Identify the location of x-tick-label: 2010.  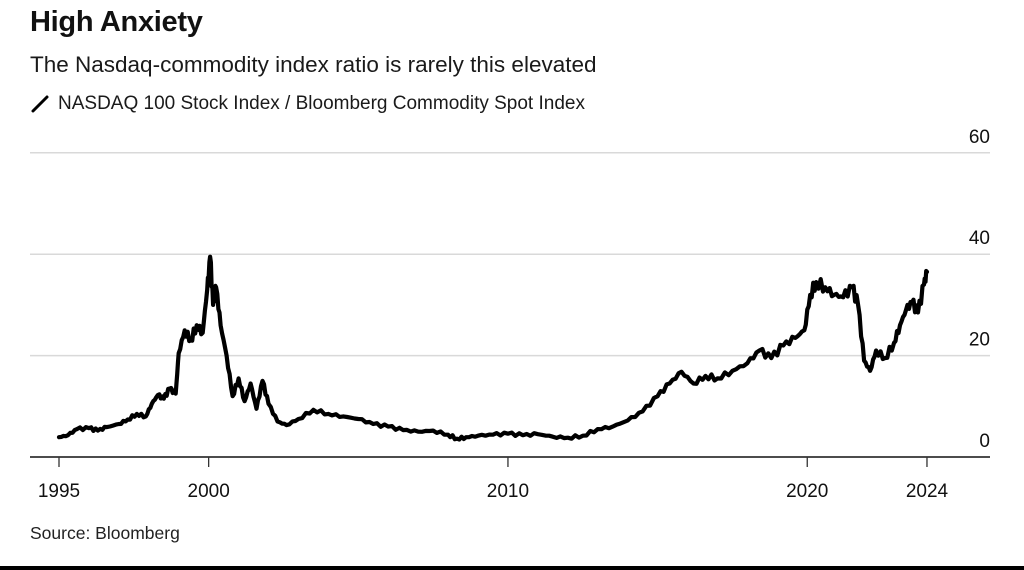
(508, 491).